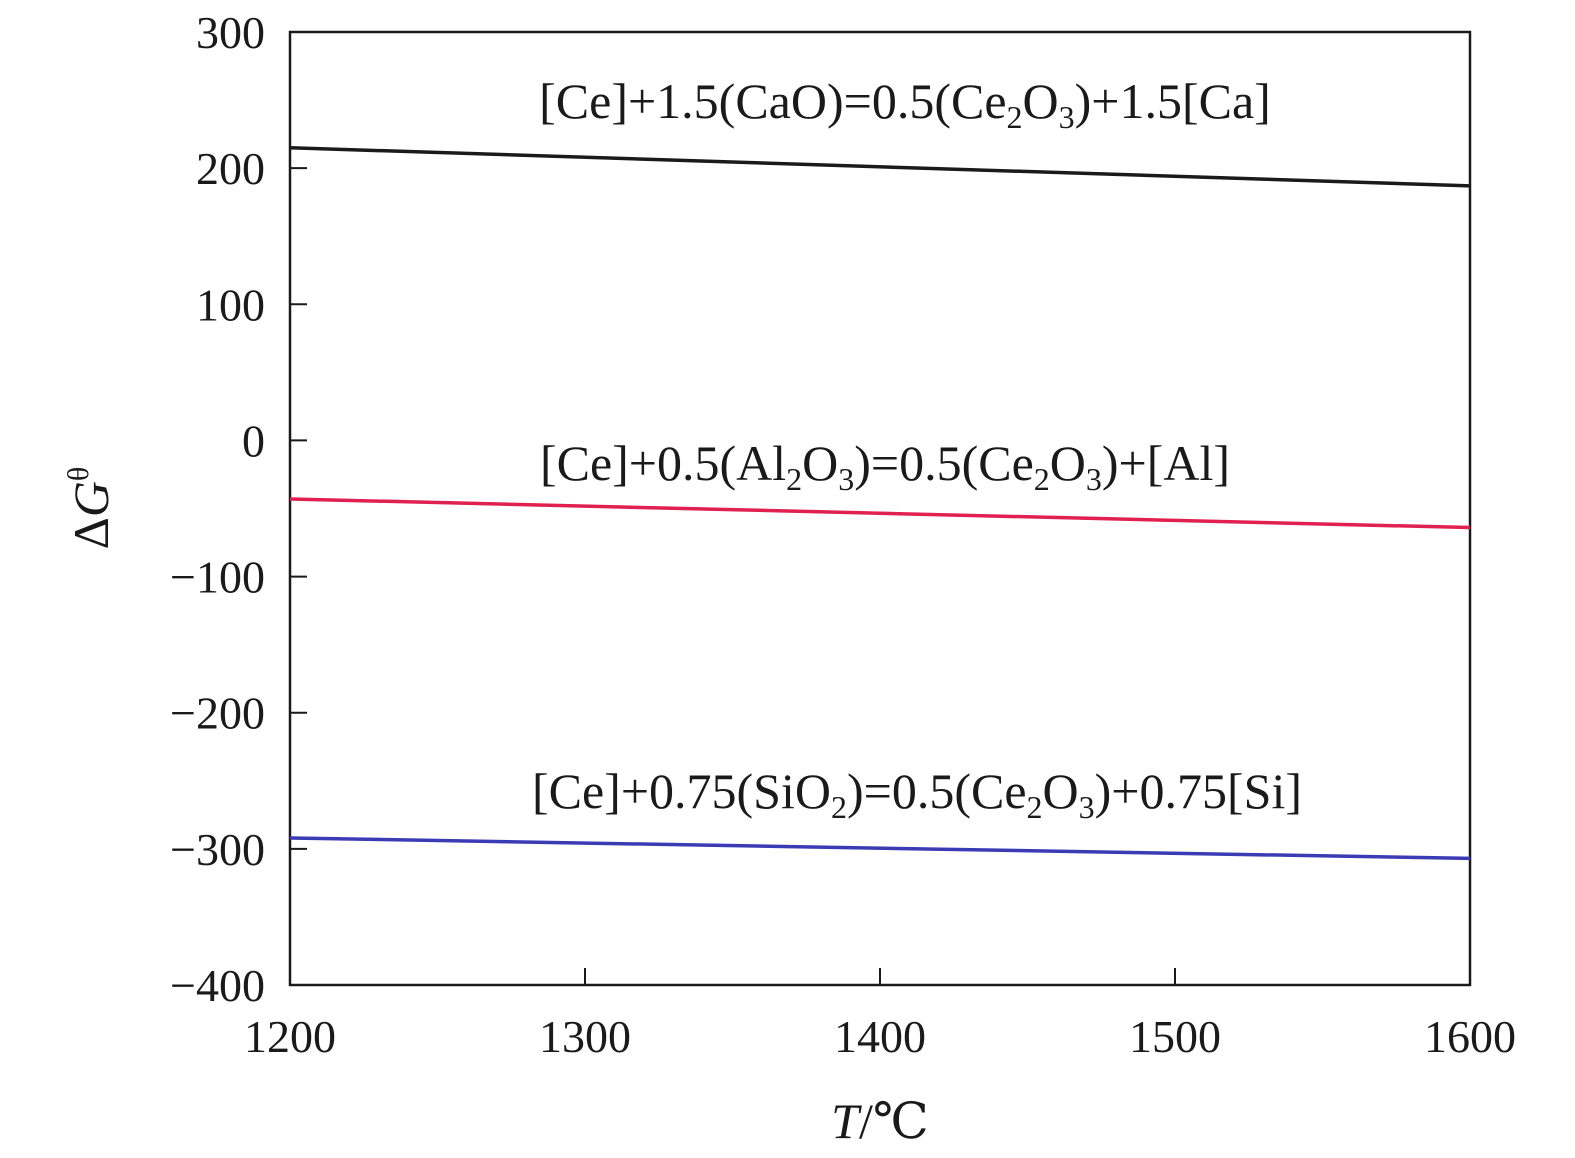  Describe the element at coordinates (78, 474) in the screenshot. I see `y-axis-sup: θ` at that location.